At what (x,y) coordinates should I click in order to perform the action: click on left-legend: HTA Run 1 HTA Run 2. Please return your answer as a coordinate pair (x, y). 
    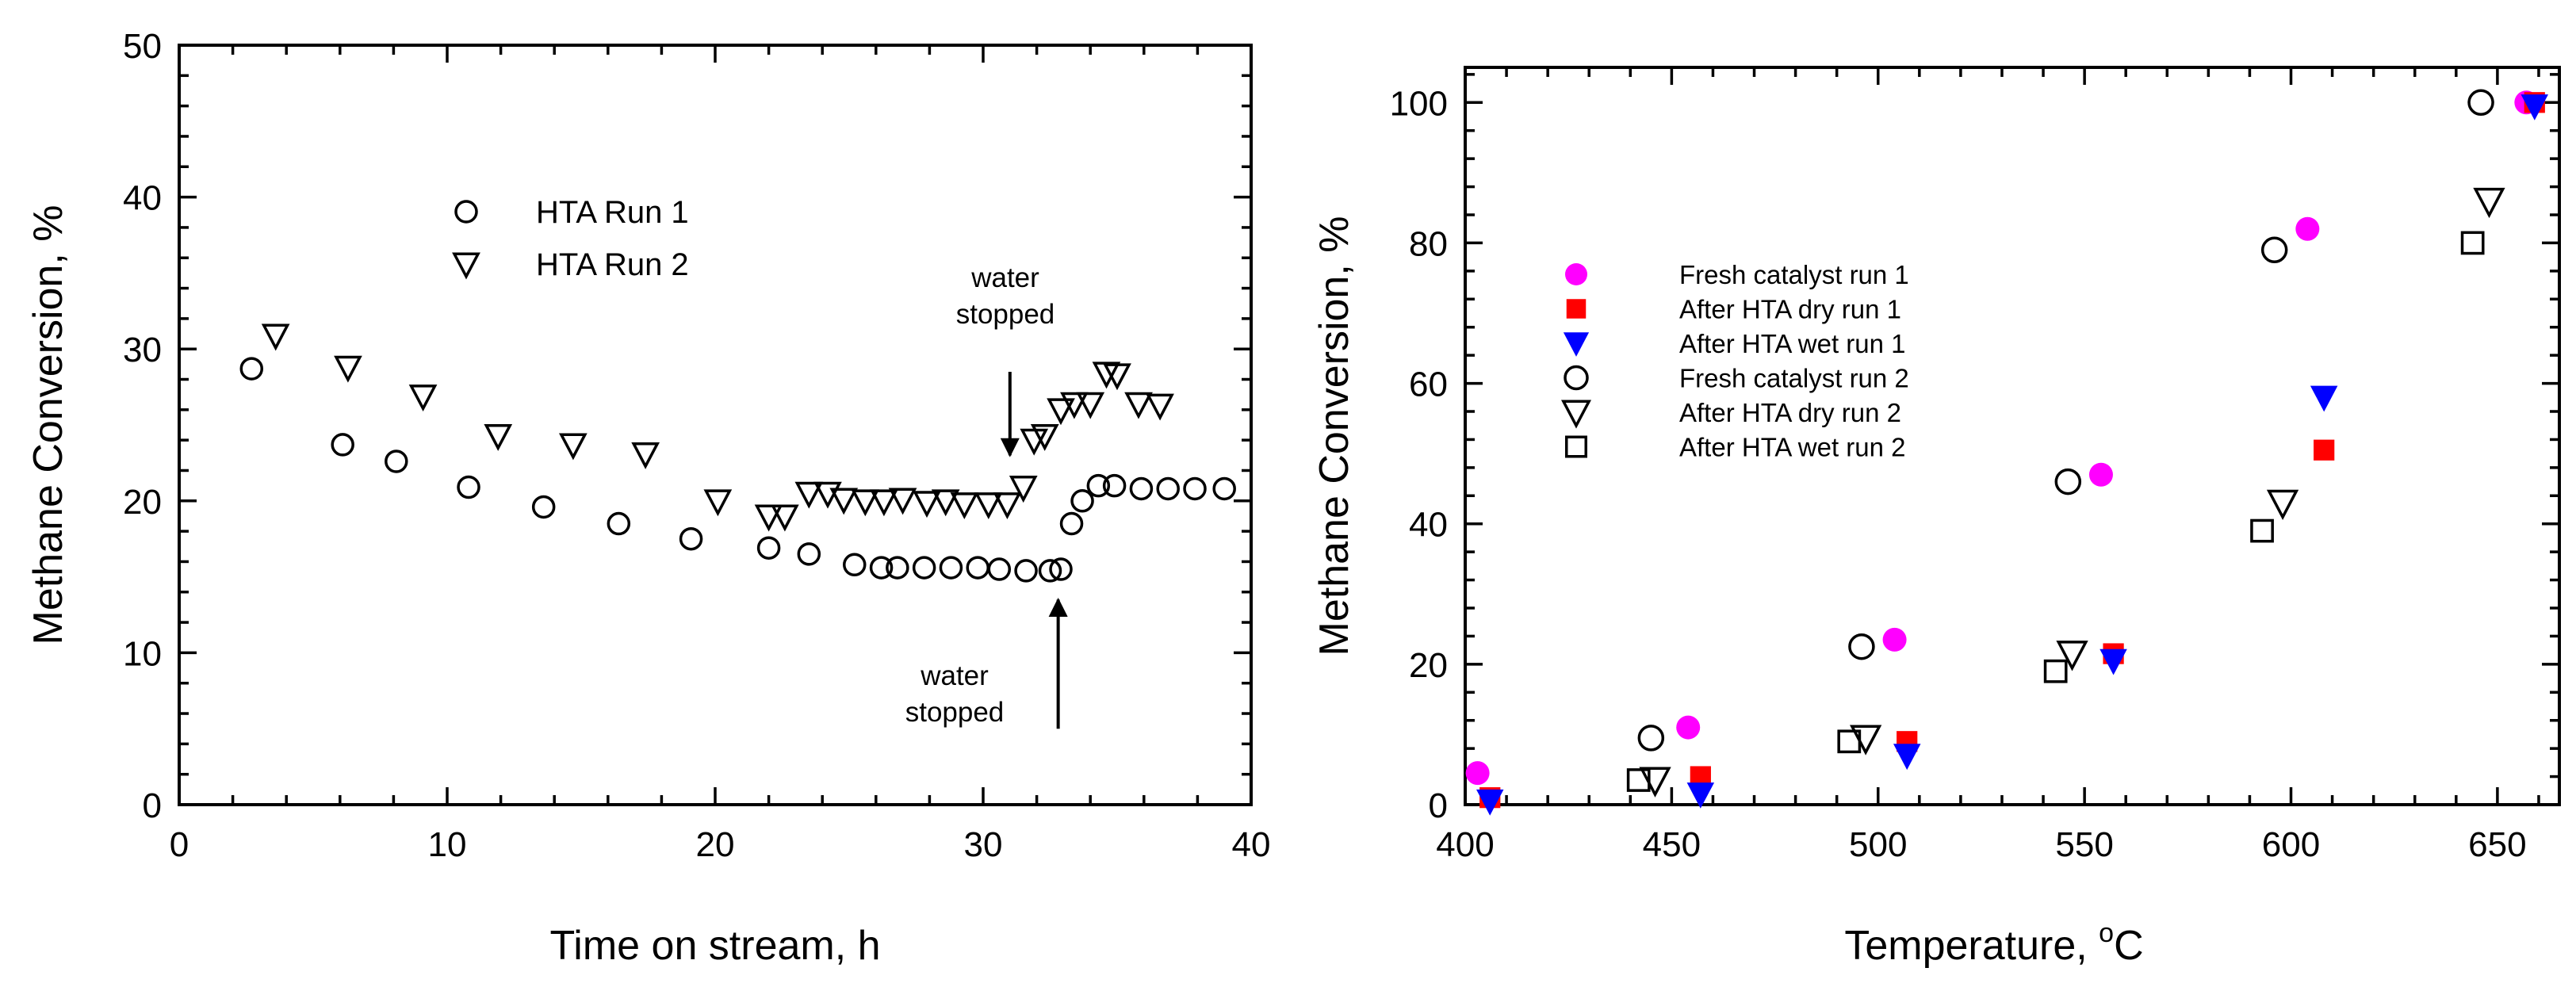
    Looking at the image, I should click on (570, 239).